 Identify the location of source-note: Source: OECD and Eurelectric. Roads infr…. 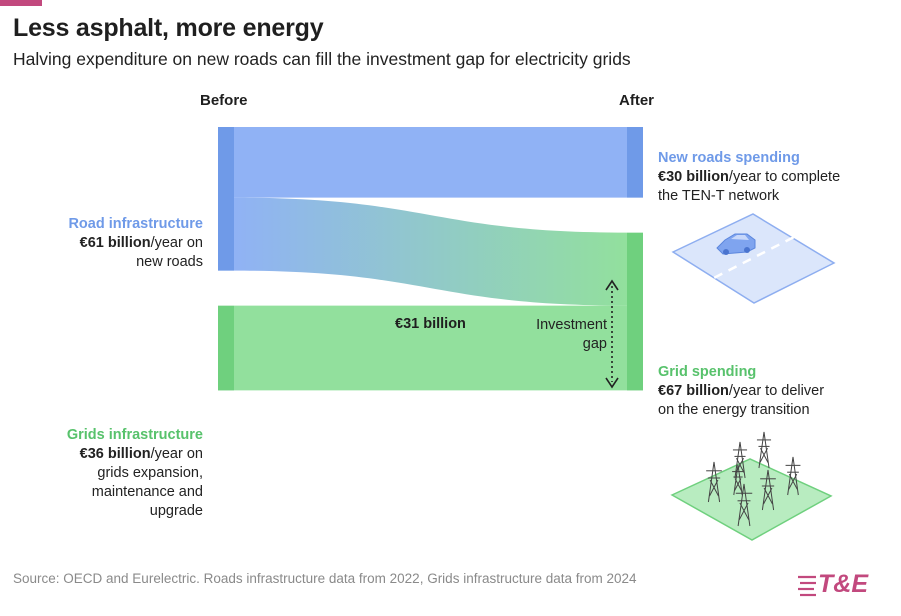
(325, 578).